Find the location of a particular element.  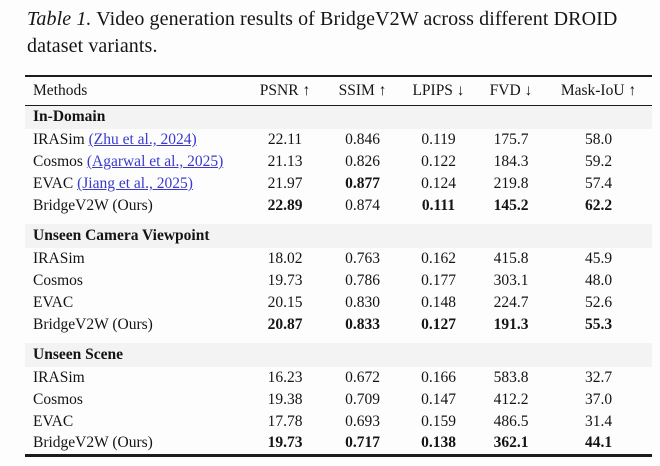

lpips-value: 0.177 is located at coordinates (438, 280).